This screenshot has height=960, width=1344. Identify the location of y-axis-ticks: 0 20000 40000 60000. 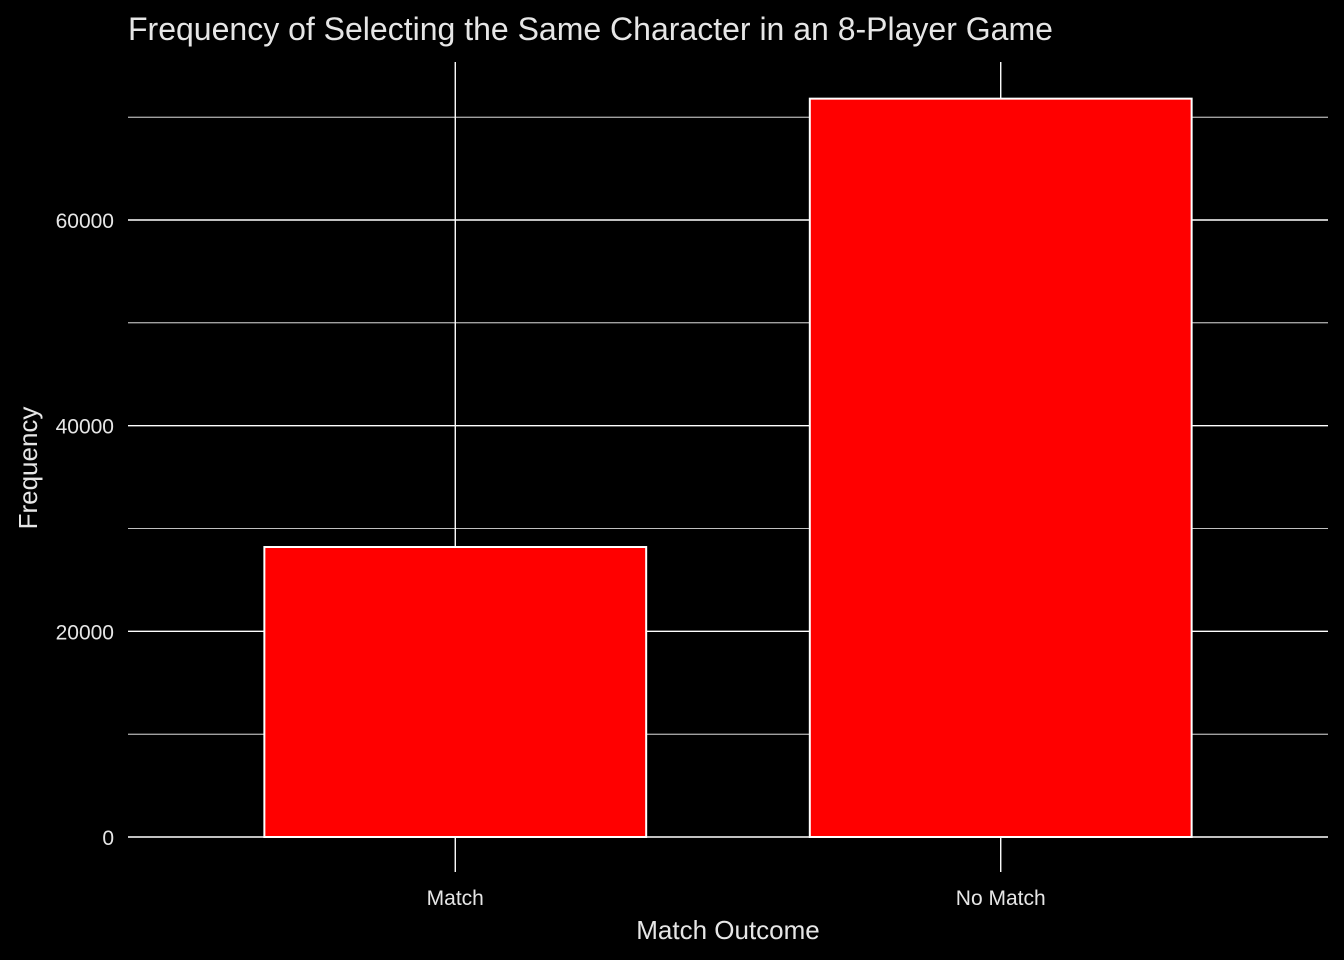
(85, 530).